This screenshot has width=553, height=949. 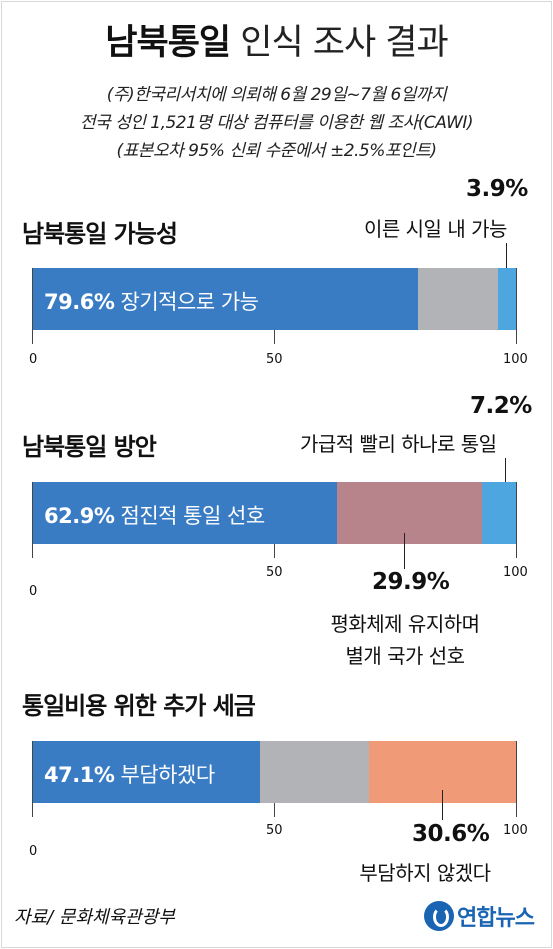 What do you see at coordinates (33, 851) in the screenshot?
I see `chart3-tick-label-0: 0` at bounding box center [33, 851].